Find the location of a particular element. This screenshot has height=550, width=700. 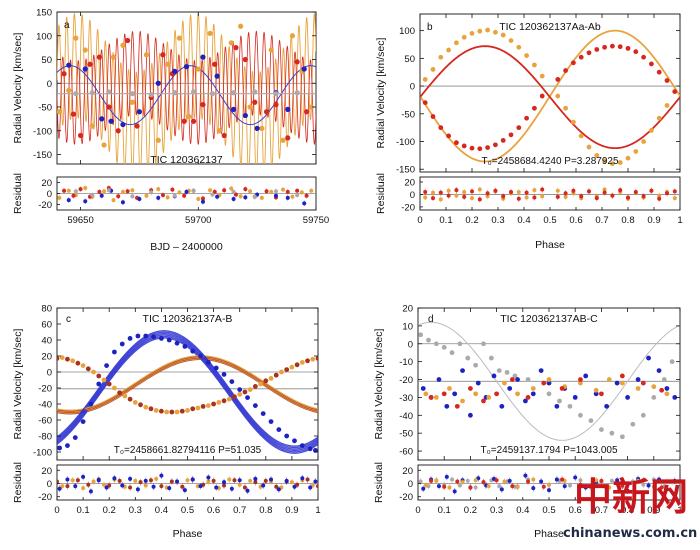

panel-title: TIC 120362137AB-C is located at coordinates (549, 319).